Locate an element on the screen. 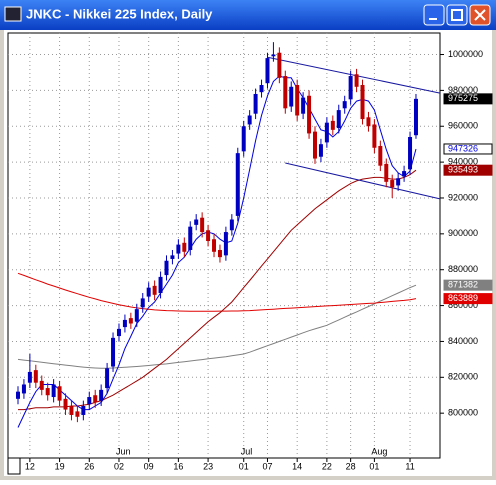 The image size is (496, 485). y-tick-label: 840000 is located at coordinates (463, 341).